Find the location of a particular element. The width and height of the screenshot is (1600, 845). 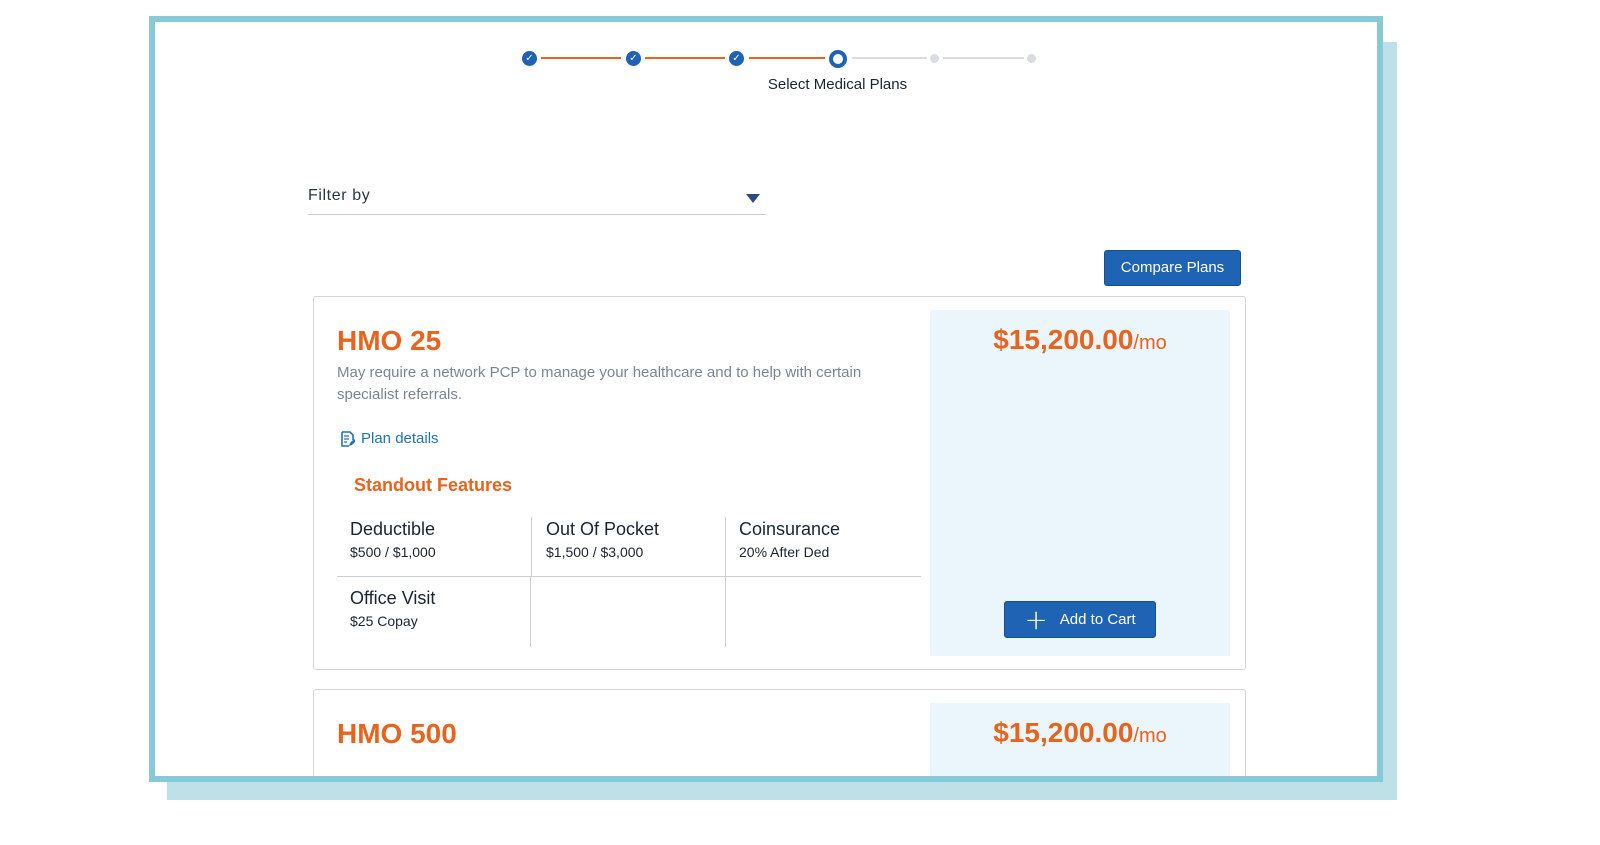

step-3-check-icon: ✓ is located at coordinates (736, 58).